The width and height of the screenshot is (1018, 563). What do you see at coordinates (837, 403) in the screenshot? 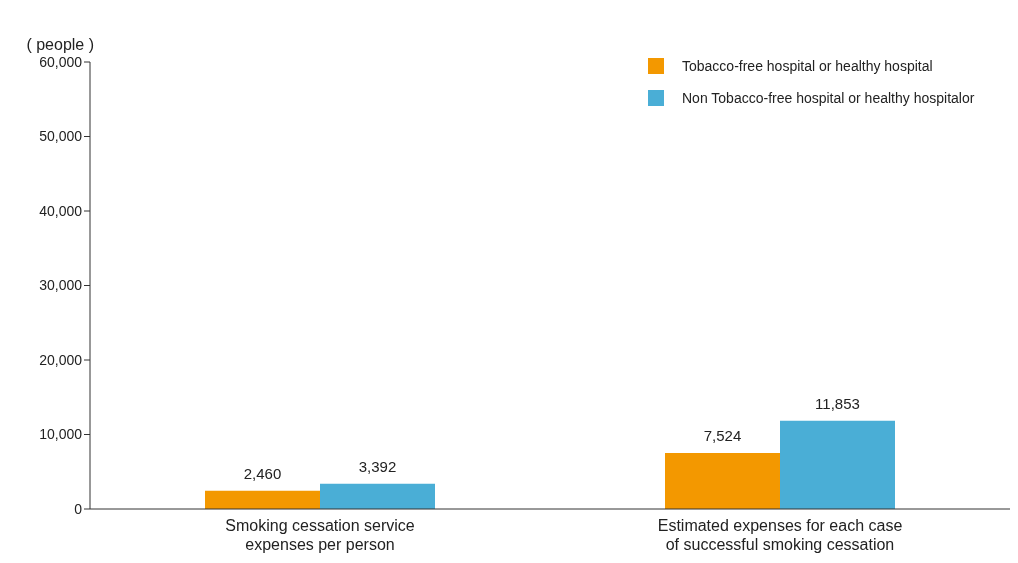
I see `data-label: 11,853` at bounding box center [837, 403].